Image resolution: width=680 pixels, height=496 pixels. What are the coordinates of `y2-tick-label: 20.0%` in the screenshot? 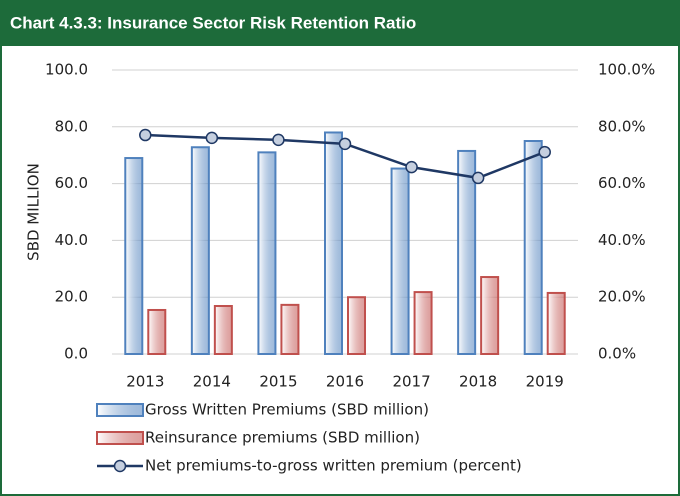 It's located at (622, 297).